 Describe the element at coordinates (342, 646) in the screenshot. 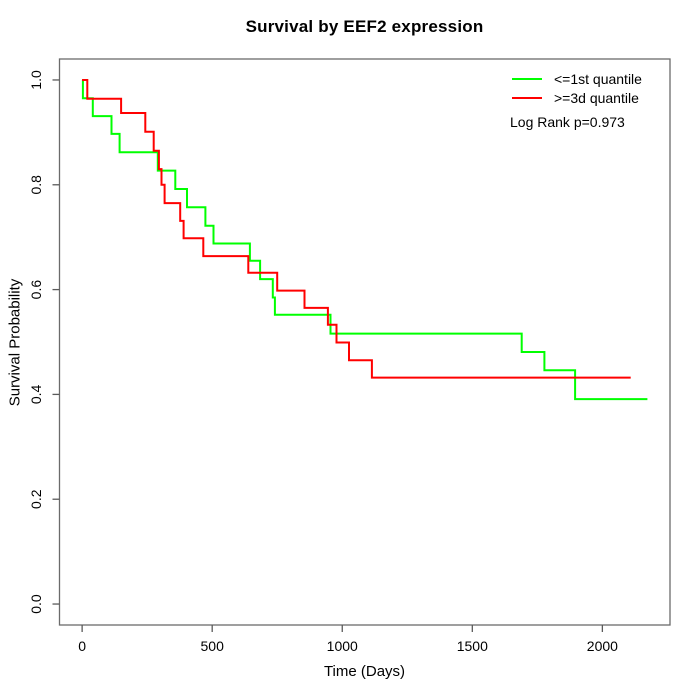

I see `x-tick-label: 1000` at that location.